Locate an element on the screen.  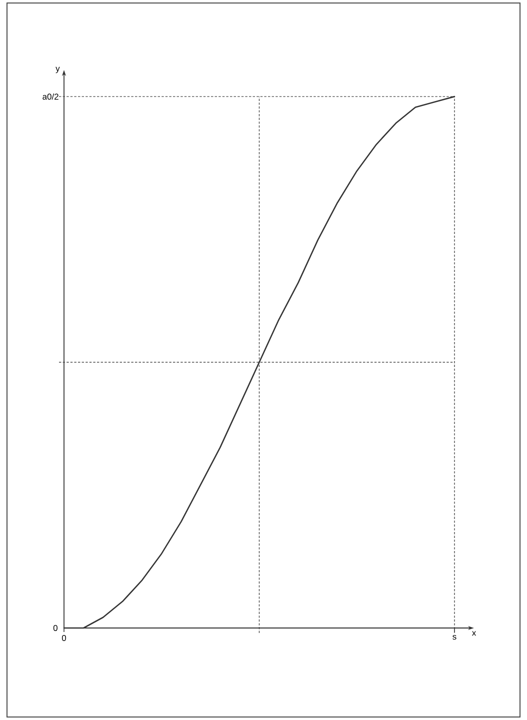
x-tick-label: s is located at coordinates (454, 637).